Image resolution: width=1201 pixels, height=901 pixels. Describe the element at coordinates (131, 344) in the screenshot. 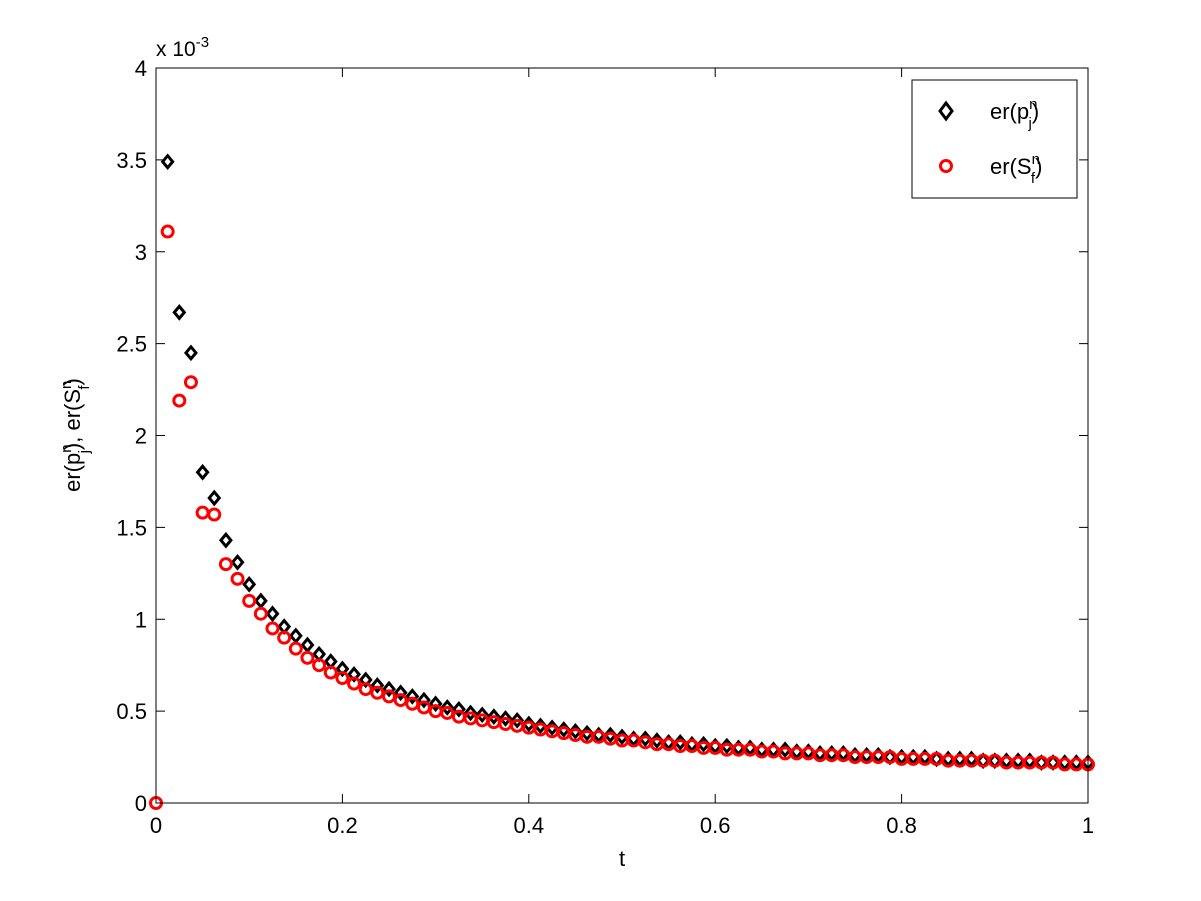

I see `y-tick-label: 2.5` at that location.